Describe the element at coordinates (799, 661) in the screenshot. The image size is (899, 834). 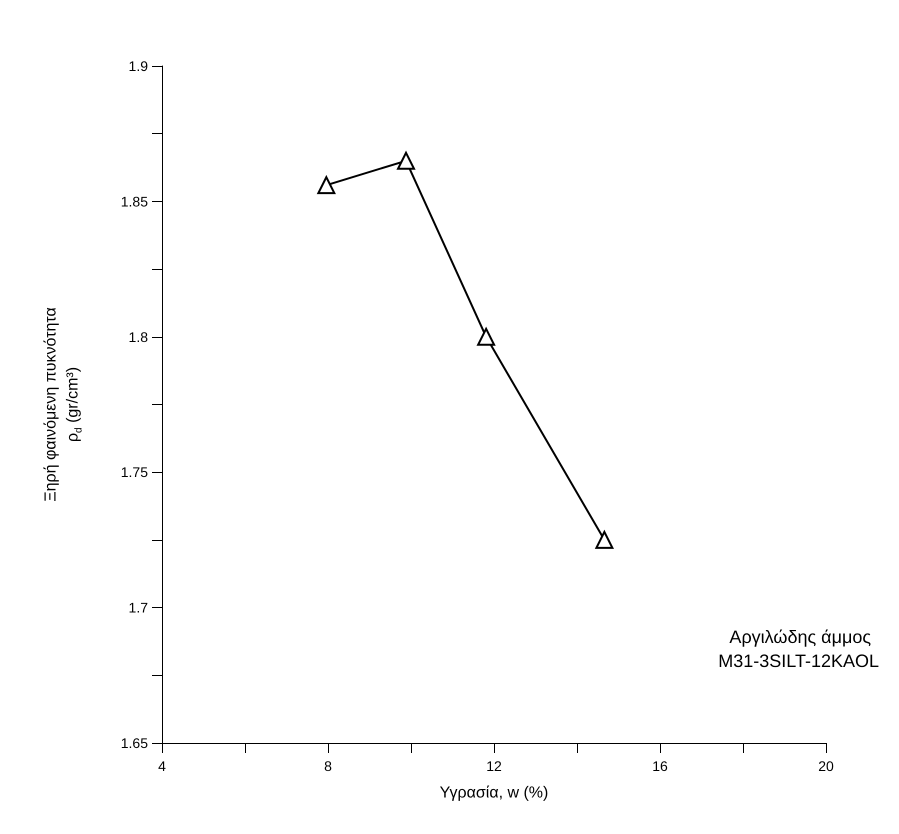
I see `annotation: M31-3SILT-12KAOL` at that location.